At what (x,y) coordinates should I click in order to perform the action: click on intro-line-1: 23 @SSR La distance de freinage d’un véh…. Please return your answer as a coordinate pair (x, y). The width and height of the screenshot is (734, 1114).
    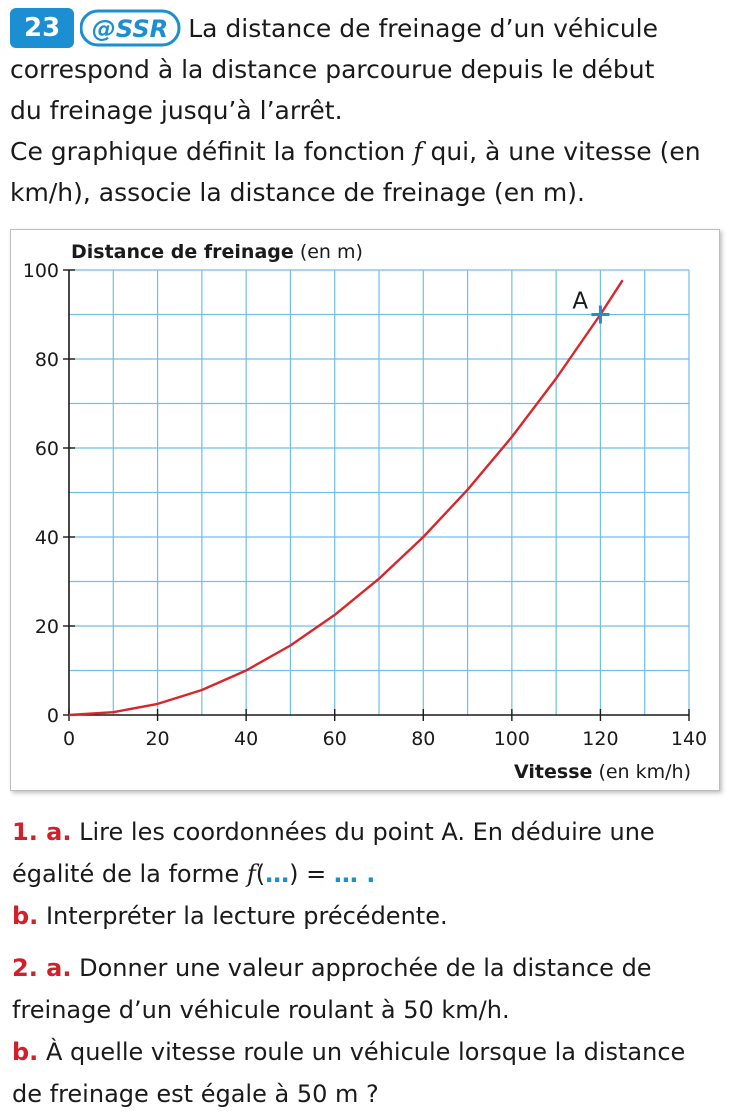
    Looking at the image, I should click on (370, 28).